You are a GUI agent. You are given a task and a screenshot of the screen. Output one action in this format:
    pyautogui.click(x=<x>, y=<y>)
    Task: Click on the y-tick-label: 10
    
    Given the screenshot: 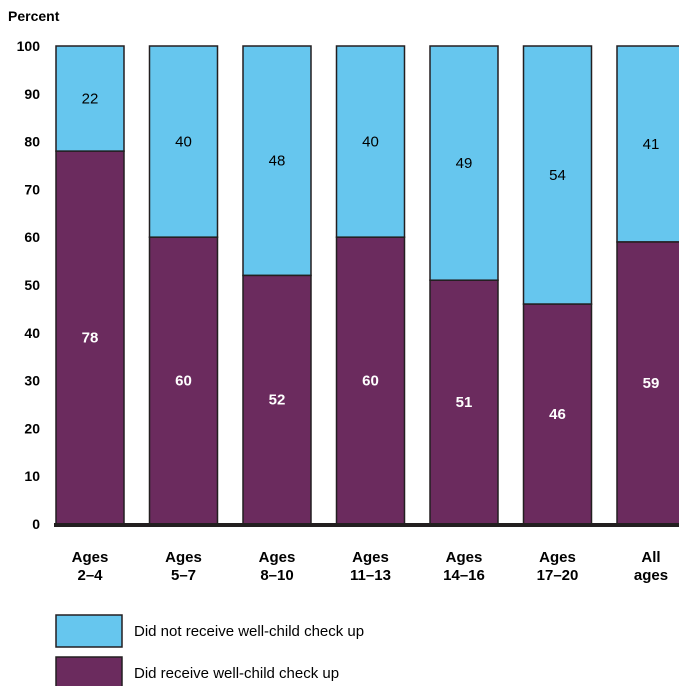 What is the action you would take?
    pyautogui.click(x=32, y=476)
    